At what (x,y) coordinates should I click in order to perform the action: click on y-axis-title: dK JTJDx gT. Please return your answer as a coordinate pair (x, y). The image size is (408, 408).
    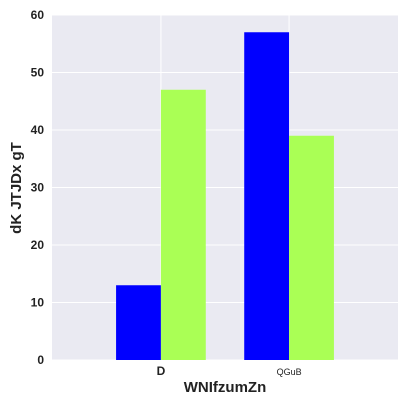
    Looking at the image, I should click on (16, 188).